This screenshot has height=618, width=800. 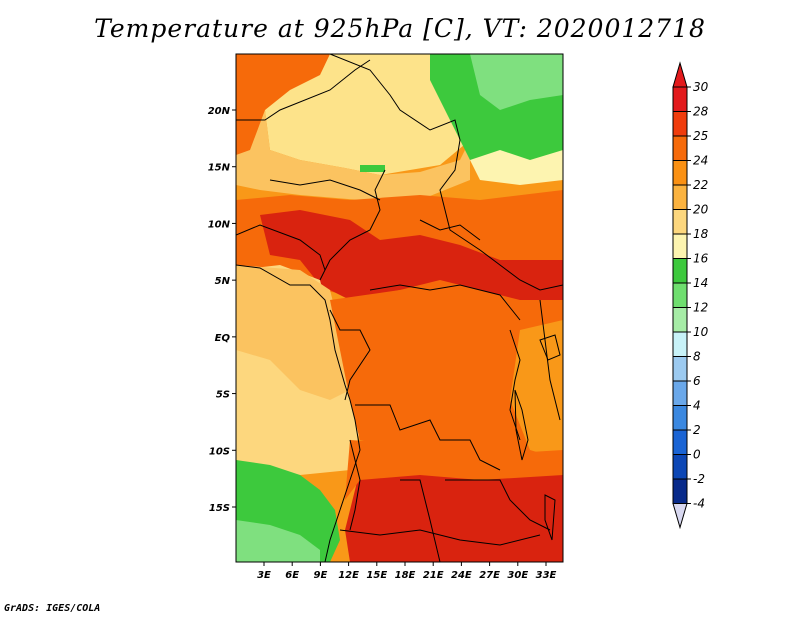 What do you see at coordinates (372, 168) in the screenshot?
I see `green-patch-small` at bounding box center [372, 168].